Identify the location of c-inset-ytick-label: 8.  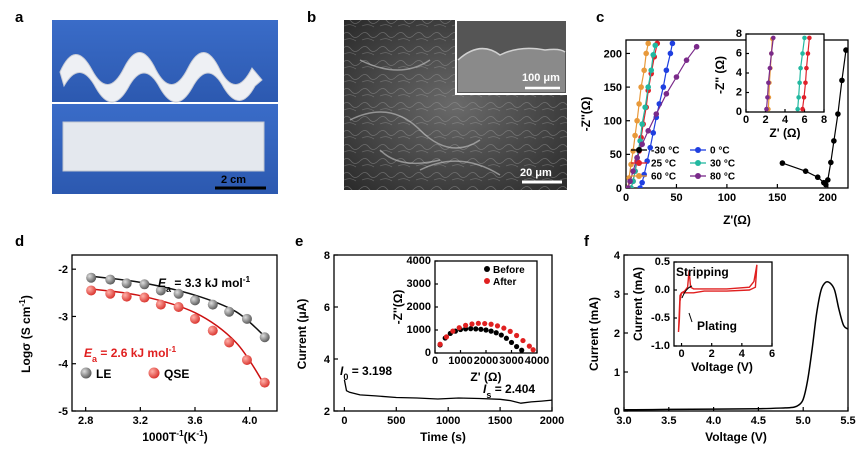
(739, 34).